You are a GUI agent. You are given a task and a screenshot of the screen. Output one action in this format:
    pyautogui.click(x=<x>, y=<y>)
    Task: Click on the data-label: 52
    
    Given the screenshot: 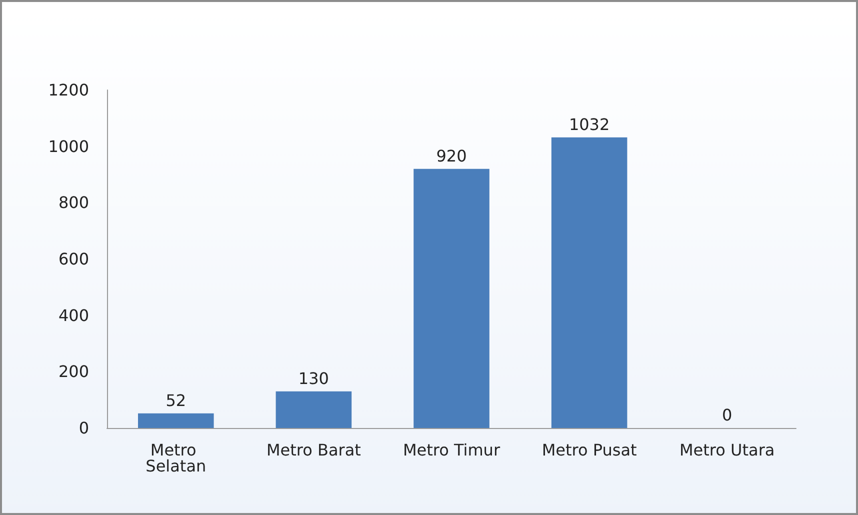 What is the action you would take?
    pyautogui.click(x=176, y=400)
    